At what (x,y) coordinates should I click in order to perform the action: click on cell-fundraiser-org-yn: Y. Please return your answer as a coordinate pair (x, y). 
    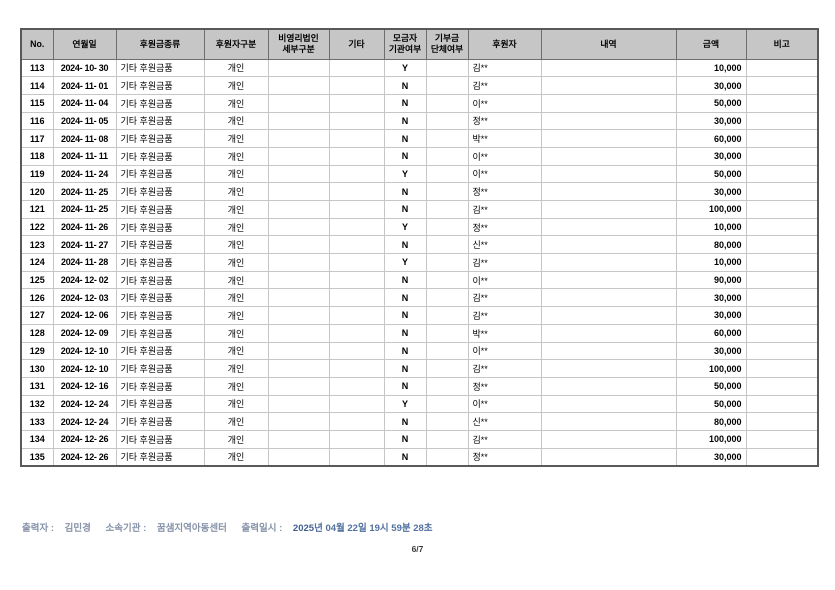
    Looking at the image, I should click on (405, 404).